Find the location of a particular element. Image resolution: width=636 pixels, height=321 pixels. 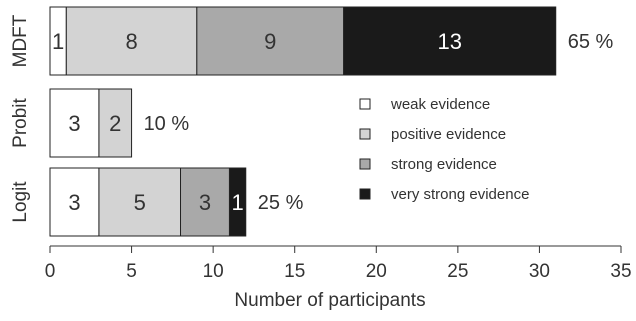

category-label: MDFT is located at coordinates (20, 40).